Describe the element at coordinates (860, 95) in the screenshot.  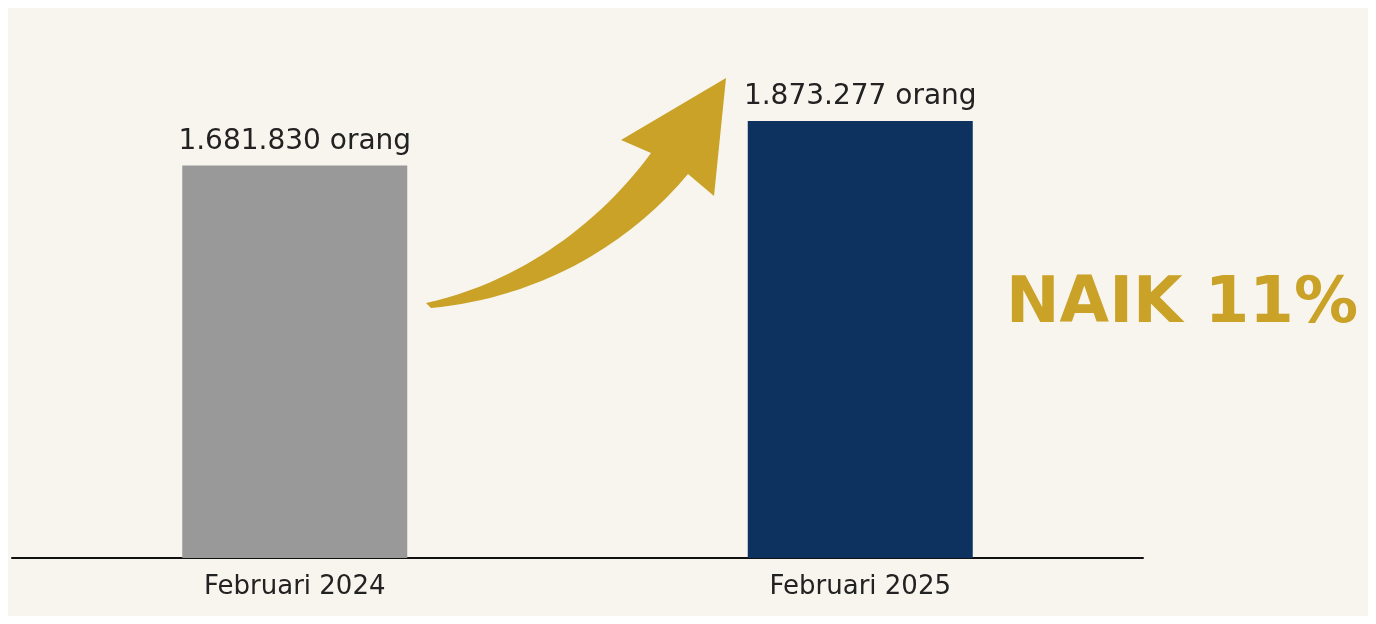
I see `data-label: 1.873.277 orang` at that location.